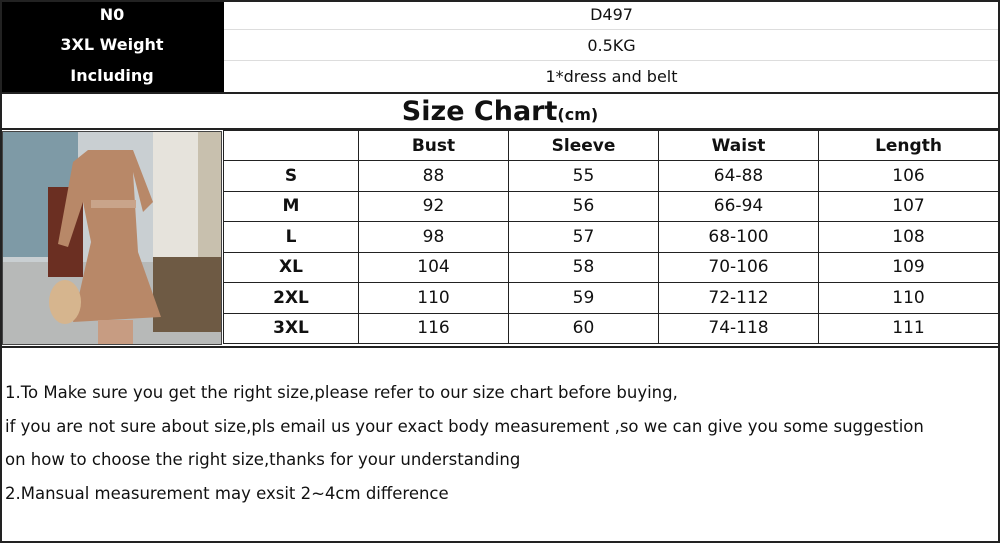 The image size is (1000, 543). Describe the element at coordinates (583, 145) in the screenshot. I see `header-sleeve: Sleeve` at that location.